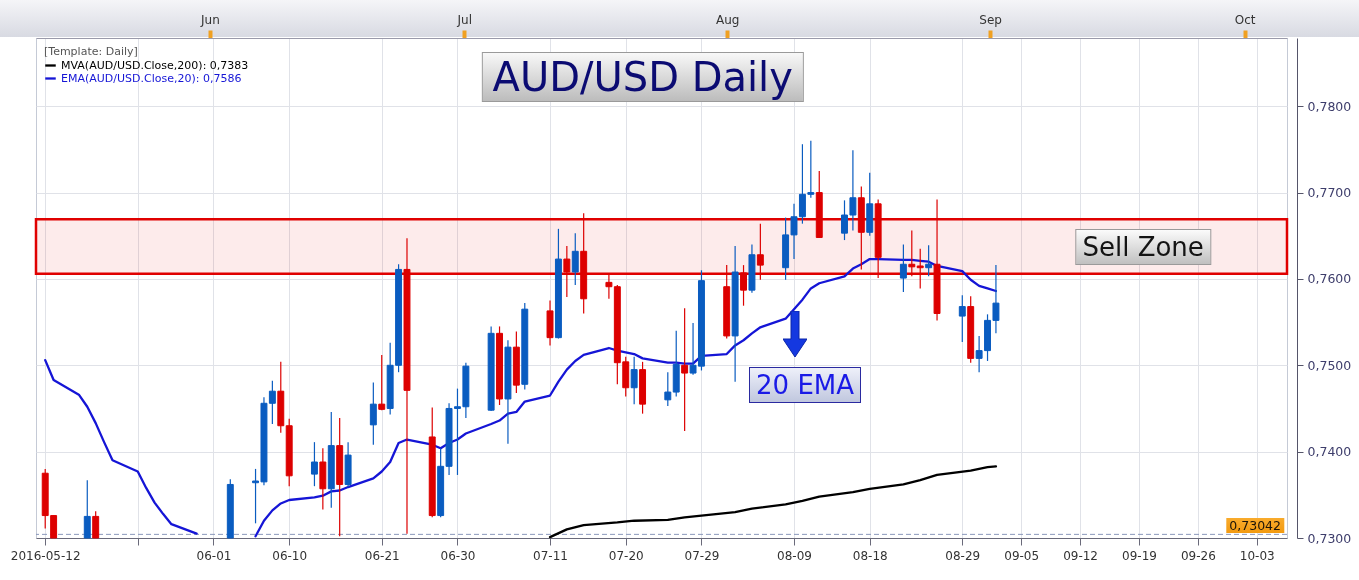  I want to click on x-tick-label: 09-19, so click(1139, 555).